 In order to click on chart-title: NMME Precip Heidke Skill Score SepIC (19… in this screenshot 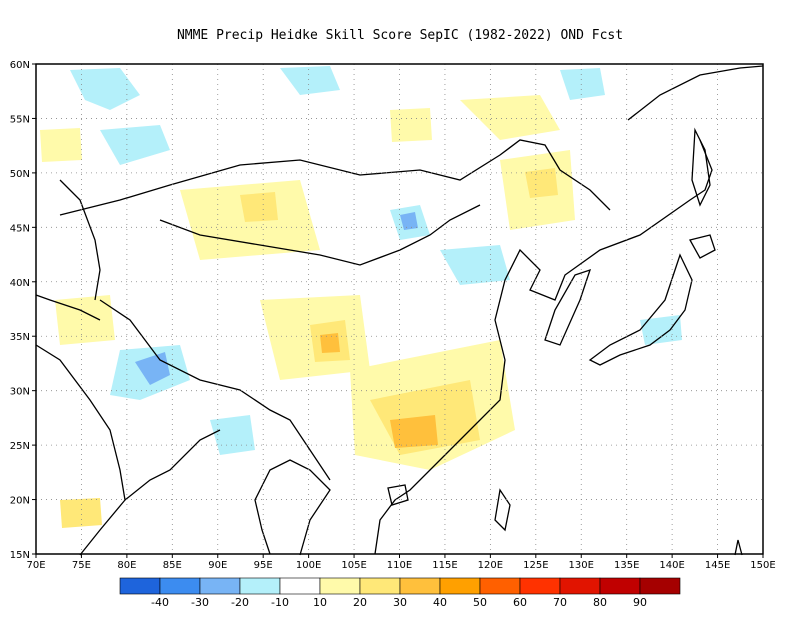, I will do `click(400, 35)`.